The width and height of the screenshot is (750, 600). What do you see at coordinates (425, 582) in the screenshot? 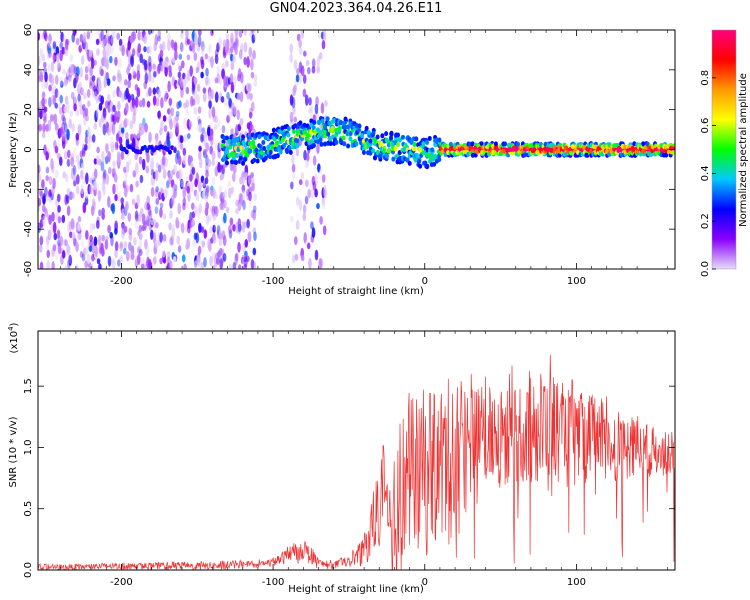
I see `x-tick-label: 0` at bounding box center [425, 582].